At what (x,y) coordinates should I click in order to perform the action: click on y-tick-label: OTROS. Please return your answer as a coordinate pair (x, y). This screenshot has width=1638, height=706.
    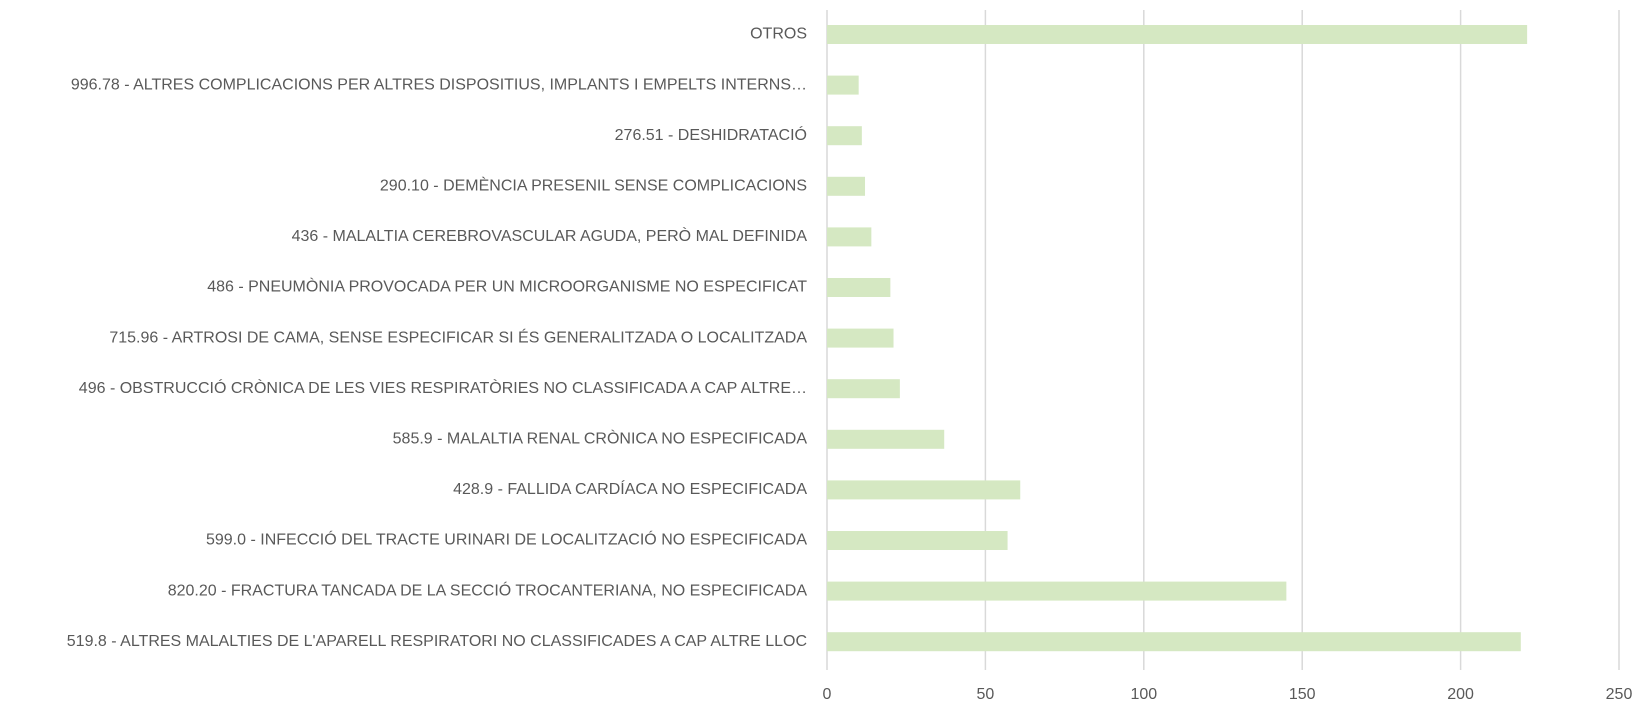
    Looking at the image, I should click on (778, 34).